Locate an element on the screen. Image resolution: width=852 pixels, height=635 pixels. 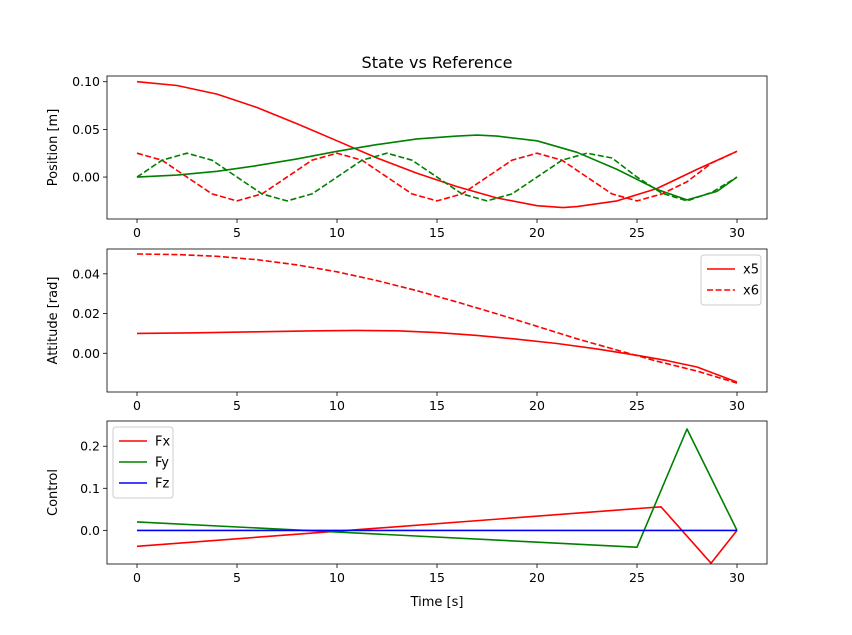
series-line-p0-s0 is located at coordinates (437, 144).